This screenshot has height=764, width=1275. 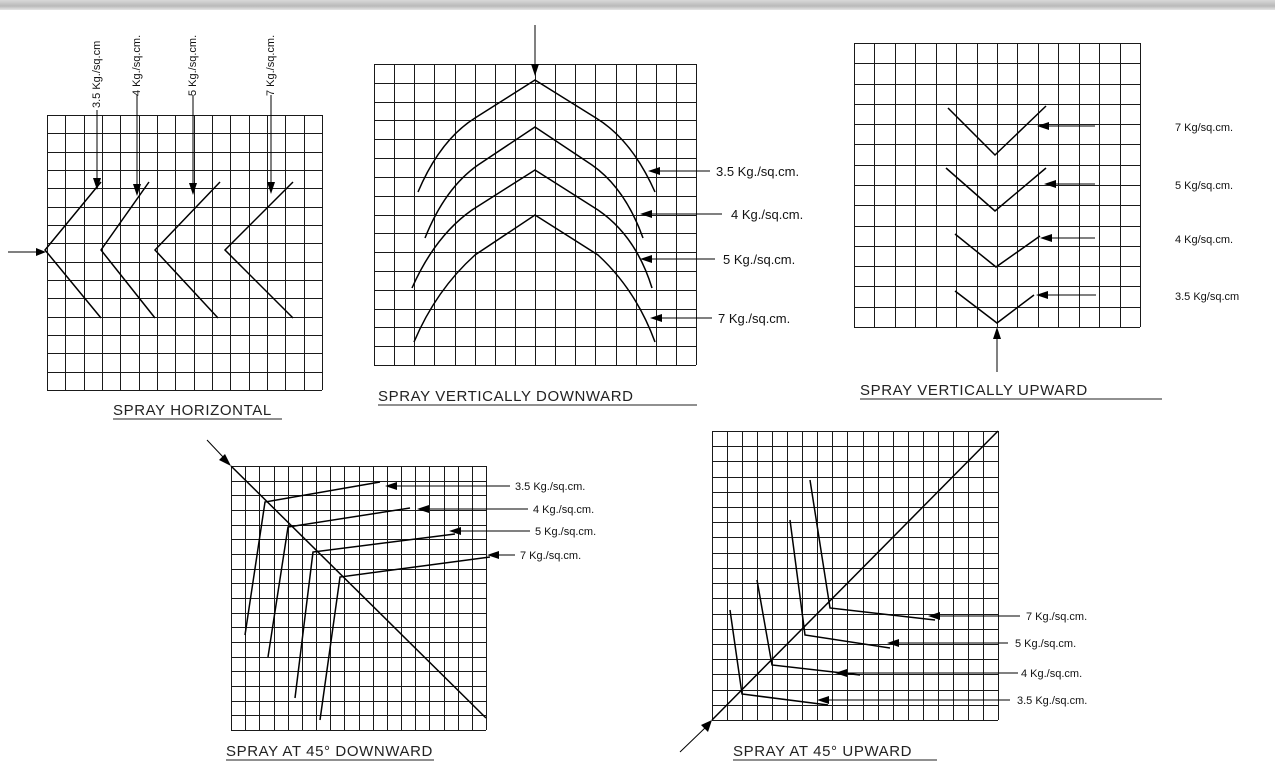 I want to click on title-spray-vertically-upward: SPRAY VERTICALLY UPWARD, so click(x=974, y=390).